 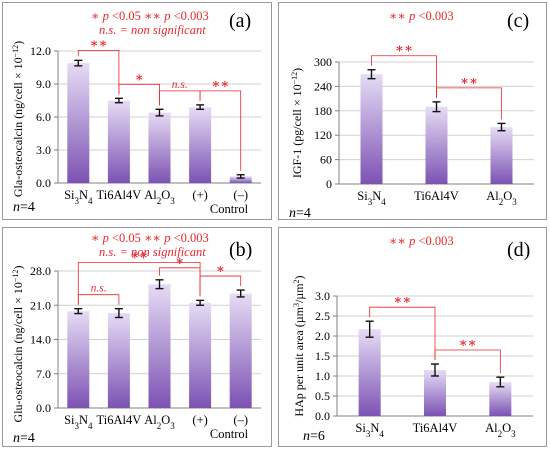 I want to click on panel-a-label: (a), so click(x=240, y=21).